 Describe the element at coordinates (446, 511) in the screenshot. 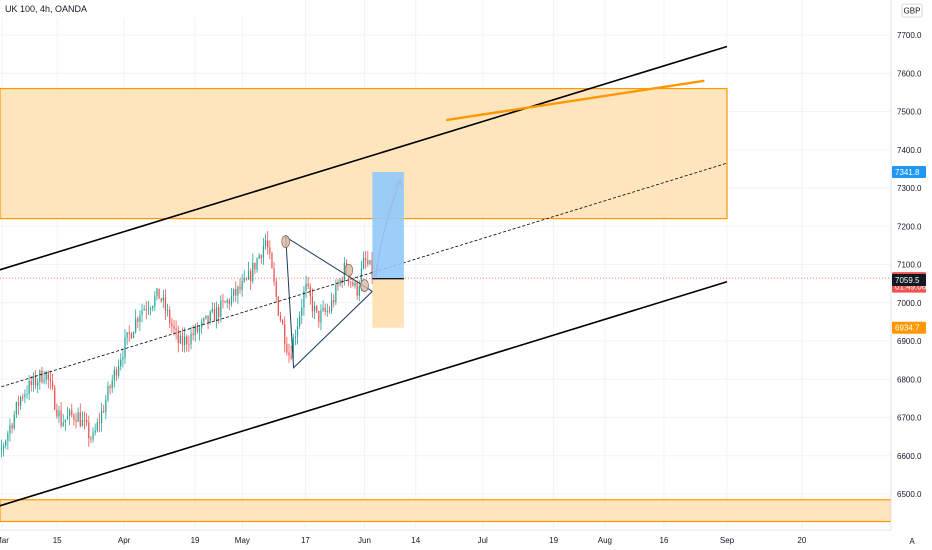

I see `demand-zone` at that location.